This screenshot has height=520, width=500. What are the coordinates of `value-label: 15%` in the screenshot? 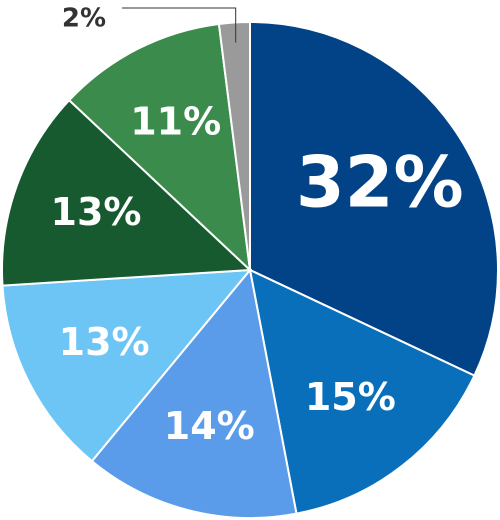 It's located at (350, 397).